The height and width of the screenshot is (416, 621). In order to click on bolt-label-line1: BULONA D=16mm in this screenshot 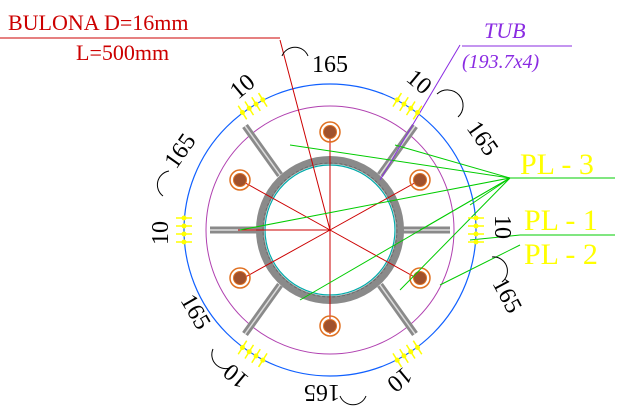, I will do `click(98, 22)`.